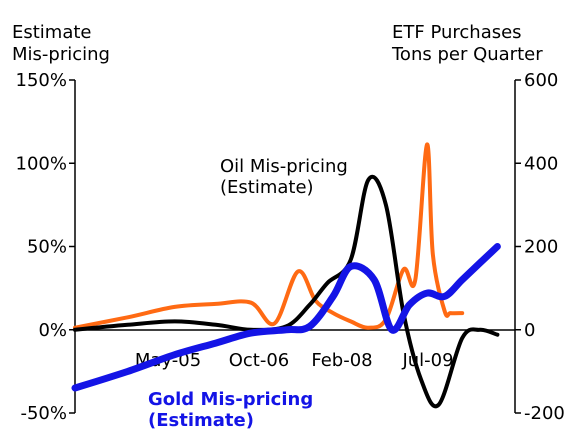  Describe the element at coordinates (267, 187) in the screenshot. I see `oil-annotation-line2: (Estimate)` at that location.